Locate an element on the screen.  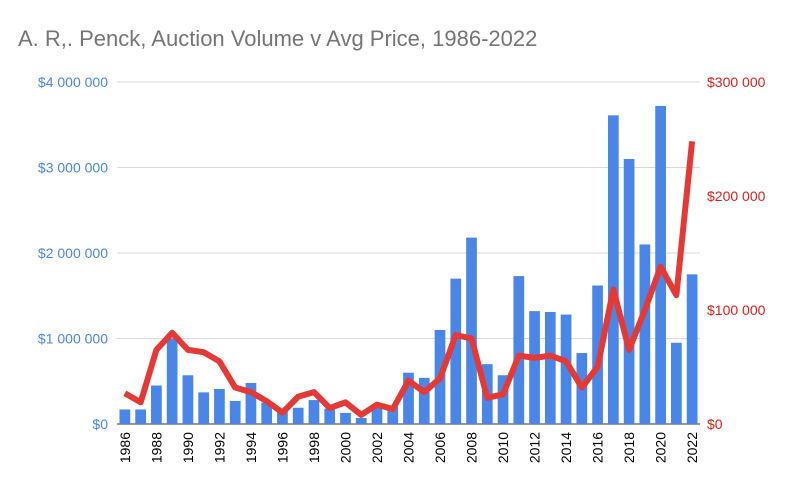
x-tick-label: 2008 is located at coordinates (472, 447).